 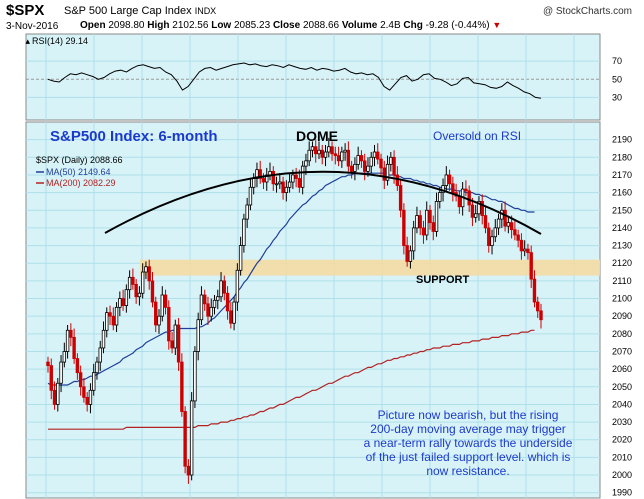 I want to click on y-tick-label: 2060, so click(x=622, y=369).